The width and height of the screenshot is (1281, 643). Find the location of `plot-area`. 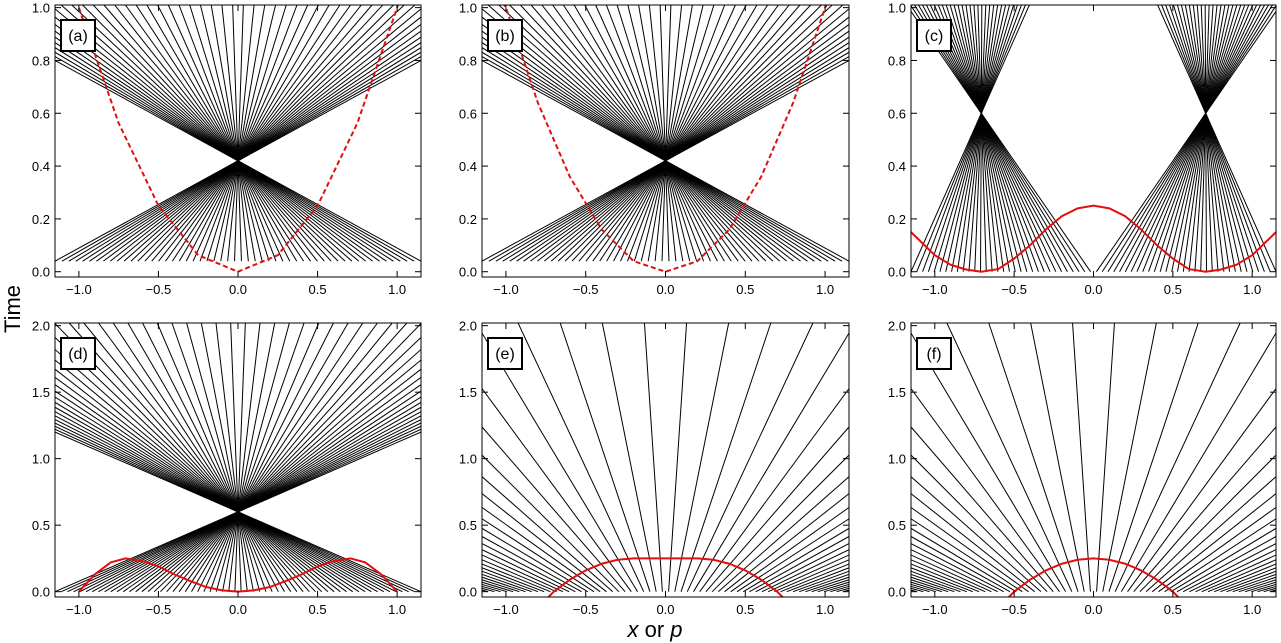

plot-area is located at coordinates (1093, 139).